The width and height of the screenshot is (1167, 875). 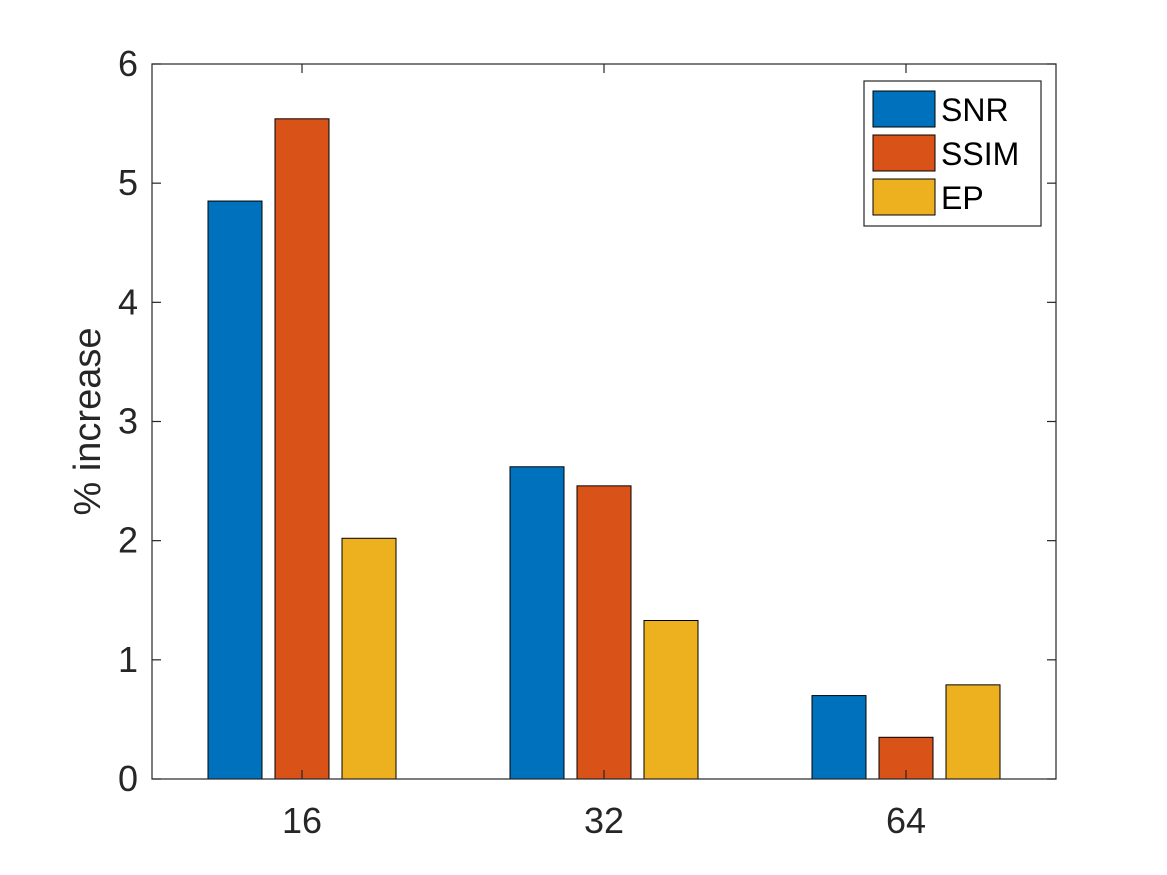 What do you see at coordinates (904, 109) in the screenshot?
I see `legend-swatch-snr` at bounding box center [904, 109].